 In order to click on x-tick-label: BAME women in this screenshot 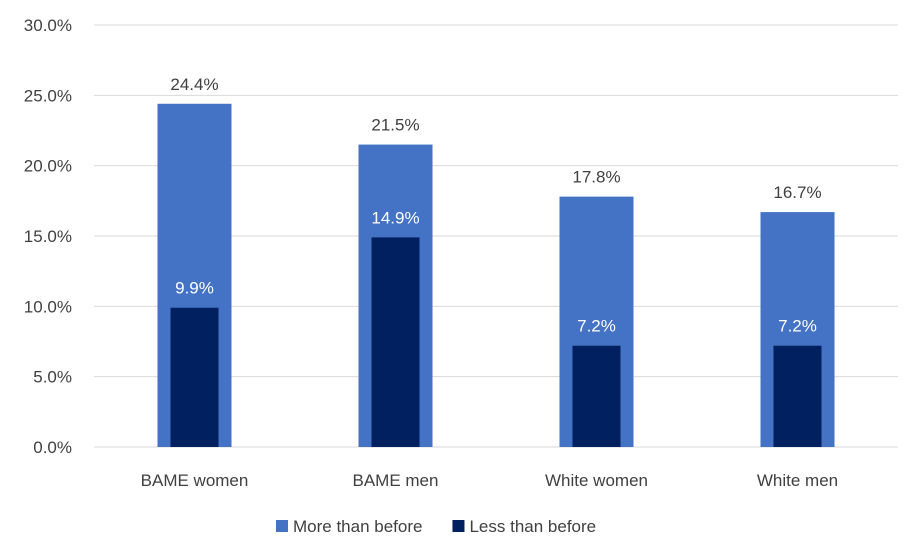, I will do `click(195, 480)`.